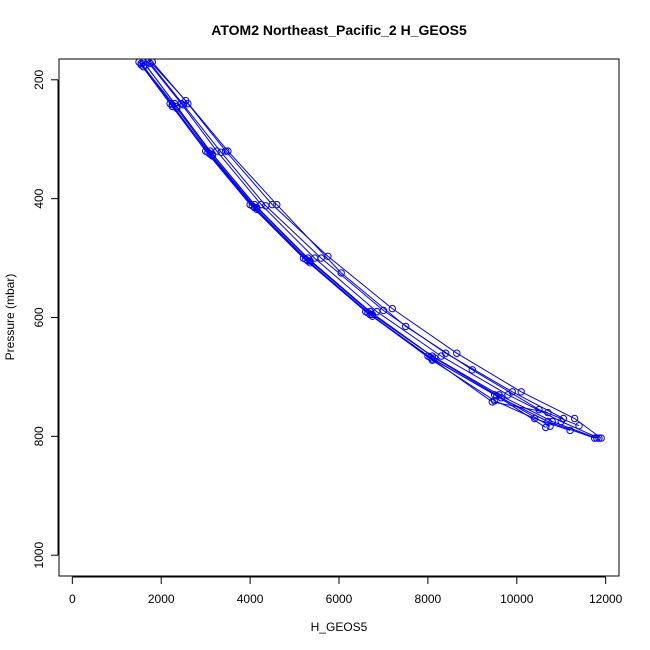 The height and width of the screenshot is (650, 650). What do you see at coordinates (72, 599) in the screenshot?
I see `x-tick-label: 0` at bounding box center [72, 599].